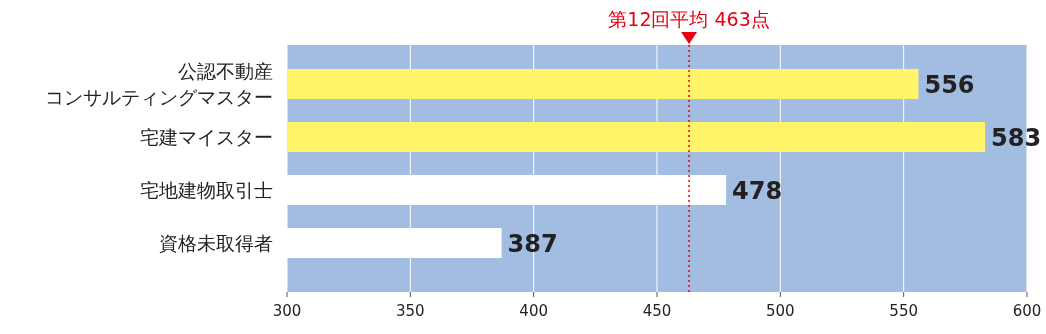  I want to click on data-label: 556, so click(949, 84).